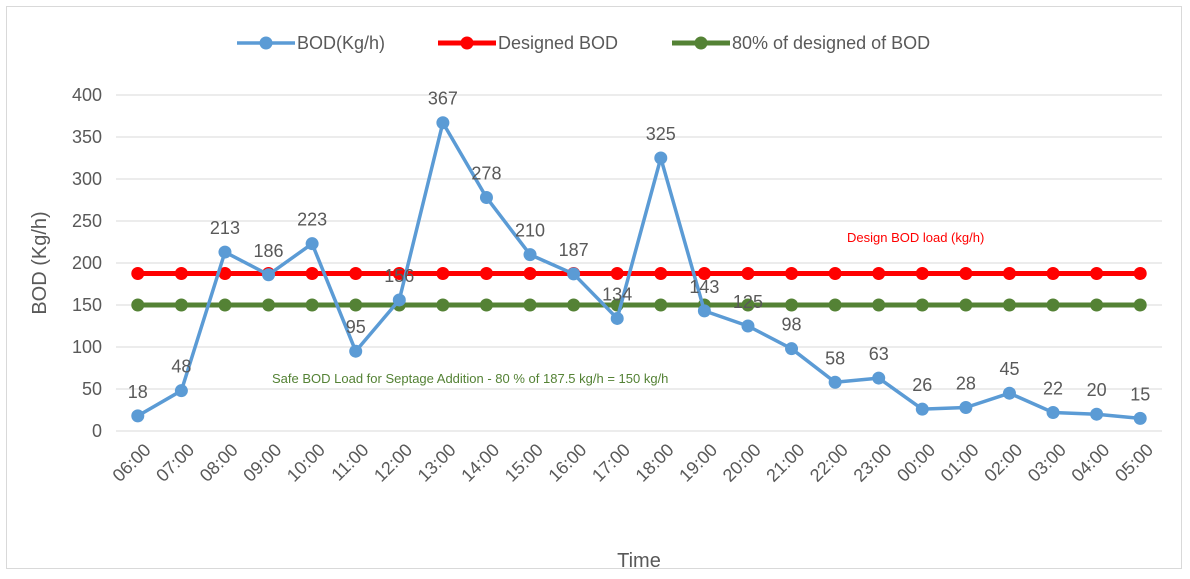  I want to click on data-label: 210, so click(530, 231).